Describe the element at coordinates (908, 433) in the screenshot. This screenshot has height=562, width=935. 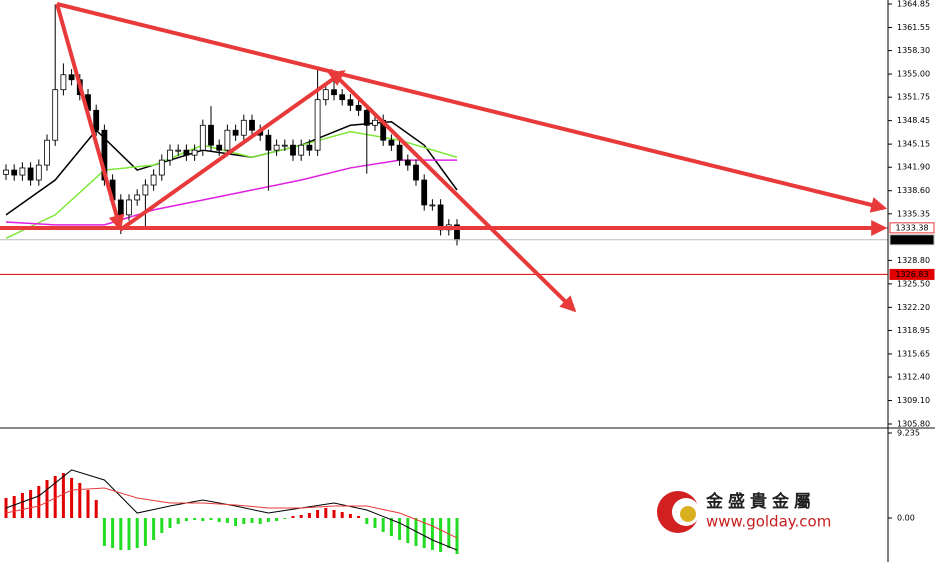
I see `y-tick-label: 9.235` at that location.